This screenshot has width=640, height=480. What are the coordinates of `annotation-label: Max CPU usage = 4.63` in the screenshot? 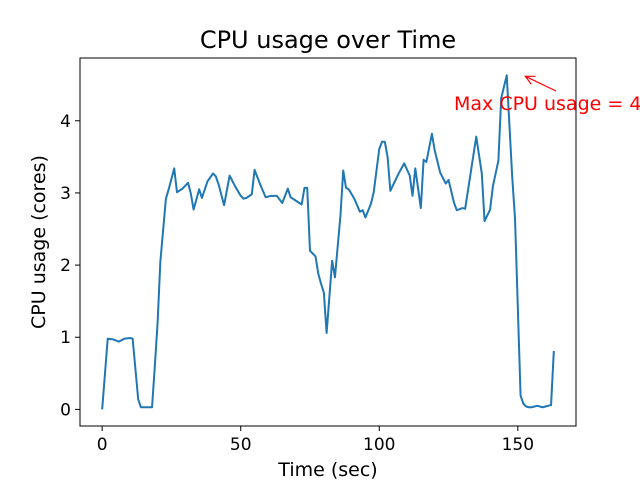 It's located at (547, 104).